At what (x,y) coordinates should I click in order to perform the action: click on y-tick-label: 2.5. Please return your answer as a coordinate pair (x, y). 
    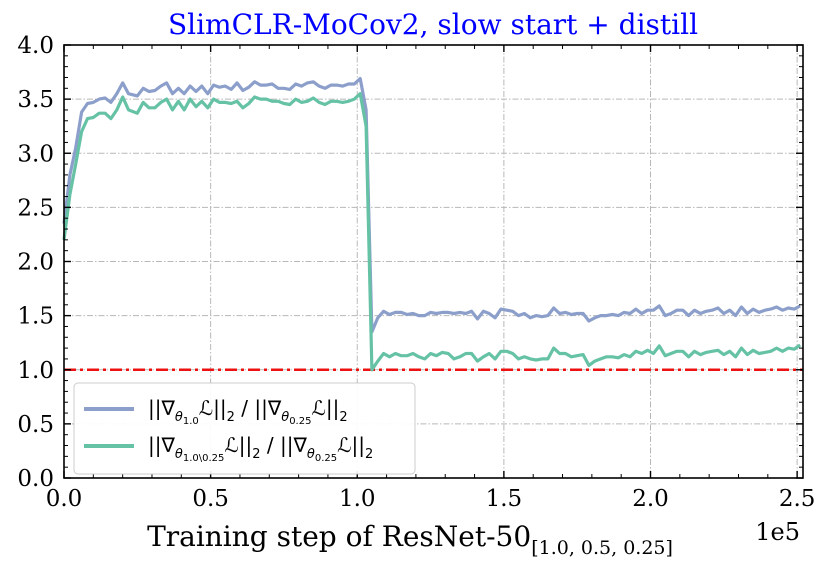
    Looking at the image, I should click on (35, 208).